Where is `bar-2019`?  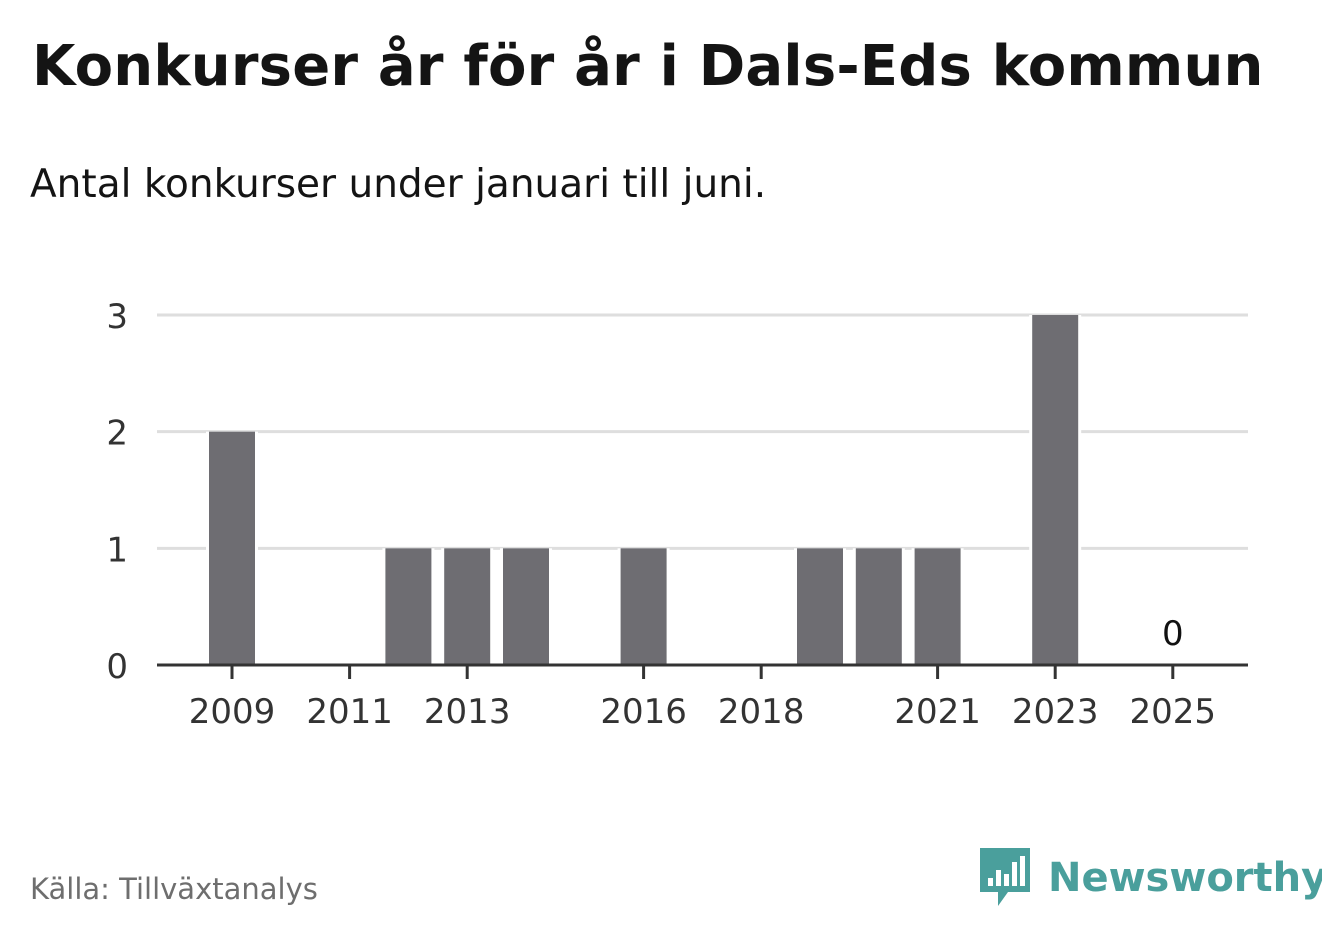
bar-2019 is located at coordinates (820, 606).